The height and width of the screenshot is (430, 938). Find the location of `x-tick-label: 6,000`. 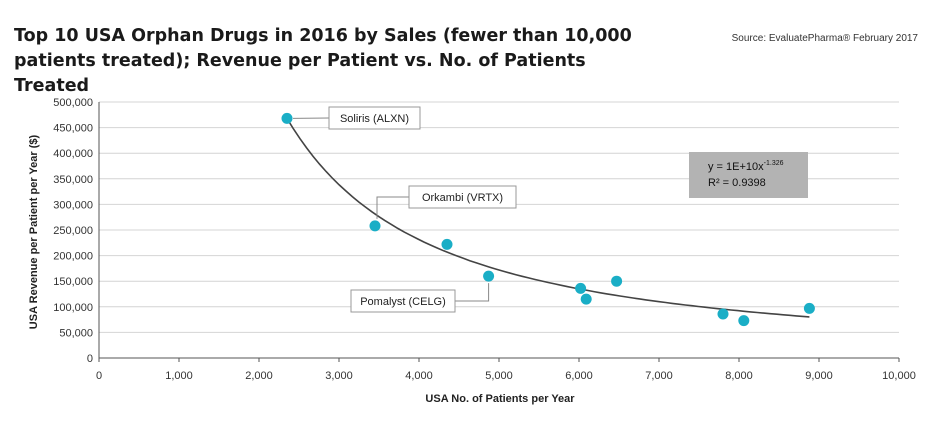

x-tick-label: 6,000 is located at coordinates (579, 376).